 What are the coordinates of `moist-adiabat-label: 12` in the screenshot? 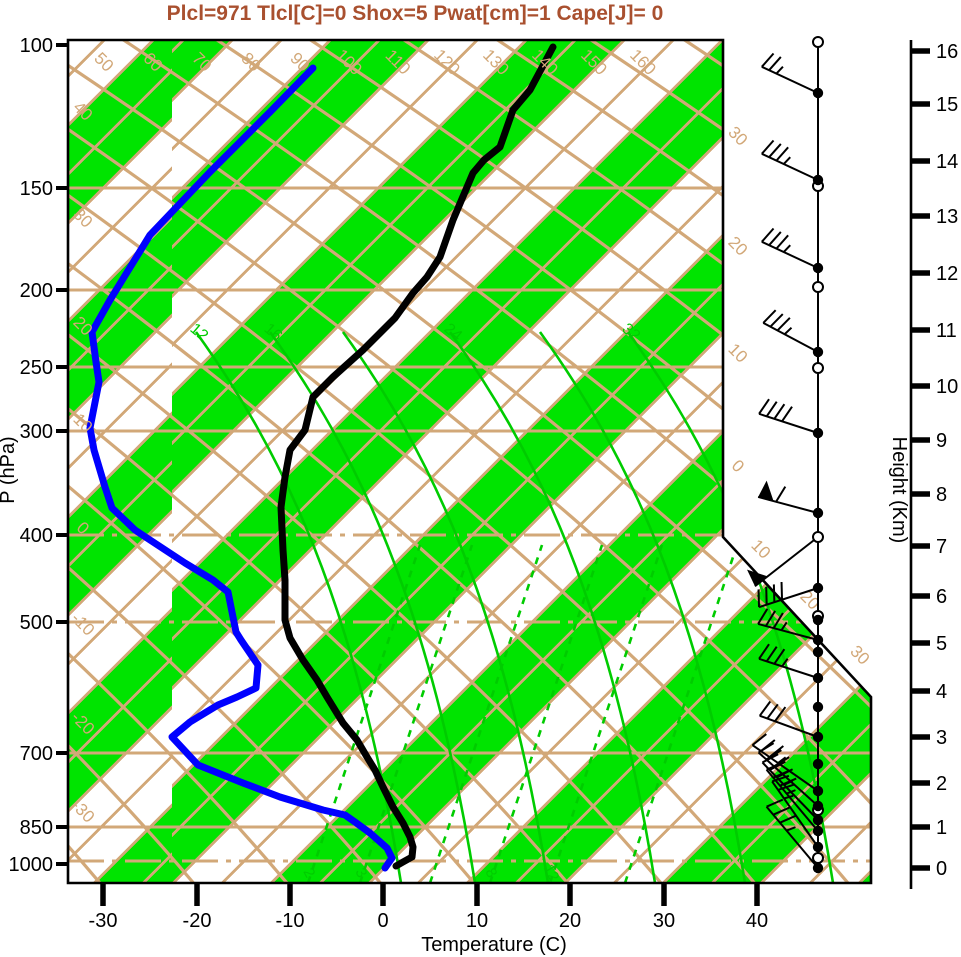 It's located at (199, 332).